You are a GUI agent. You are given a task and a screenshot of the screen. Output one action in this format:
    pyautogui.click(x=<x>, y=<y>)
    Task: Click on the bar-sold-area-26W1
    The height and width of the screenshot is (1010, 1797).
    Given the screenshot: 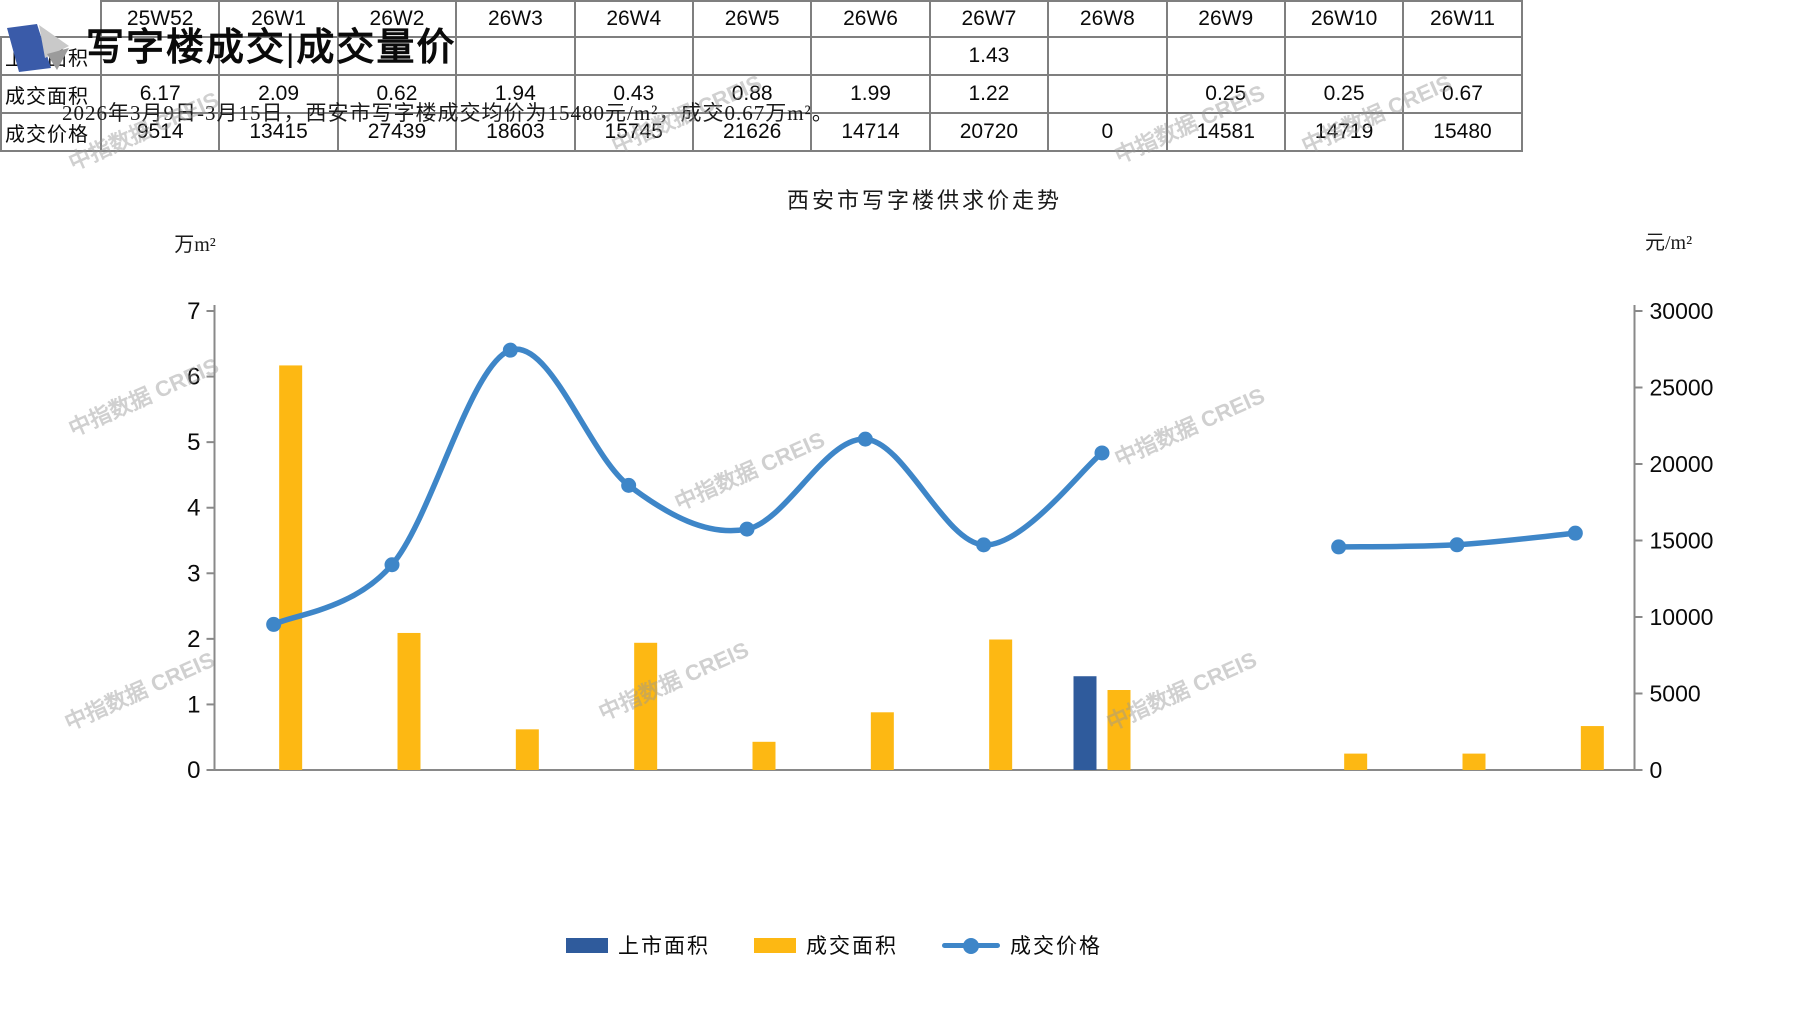 What is the action you would take?
    pyautogui.click(x=409, y=701)
    